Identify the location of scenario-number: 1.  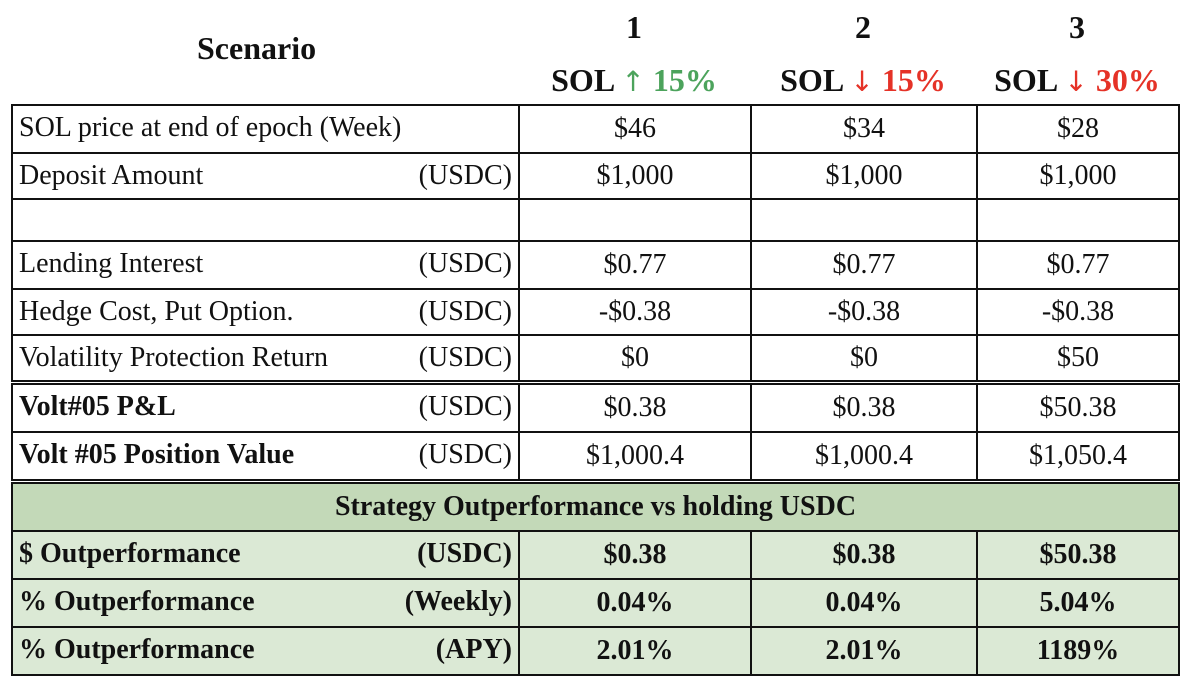
(634, 27).